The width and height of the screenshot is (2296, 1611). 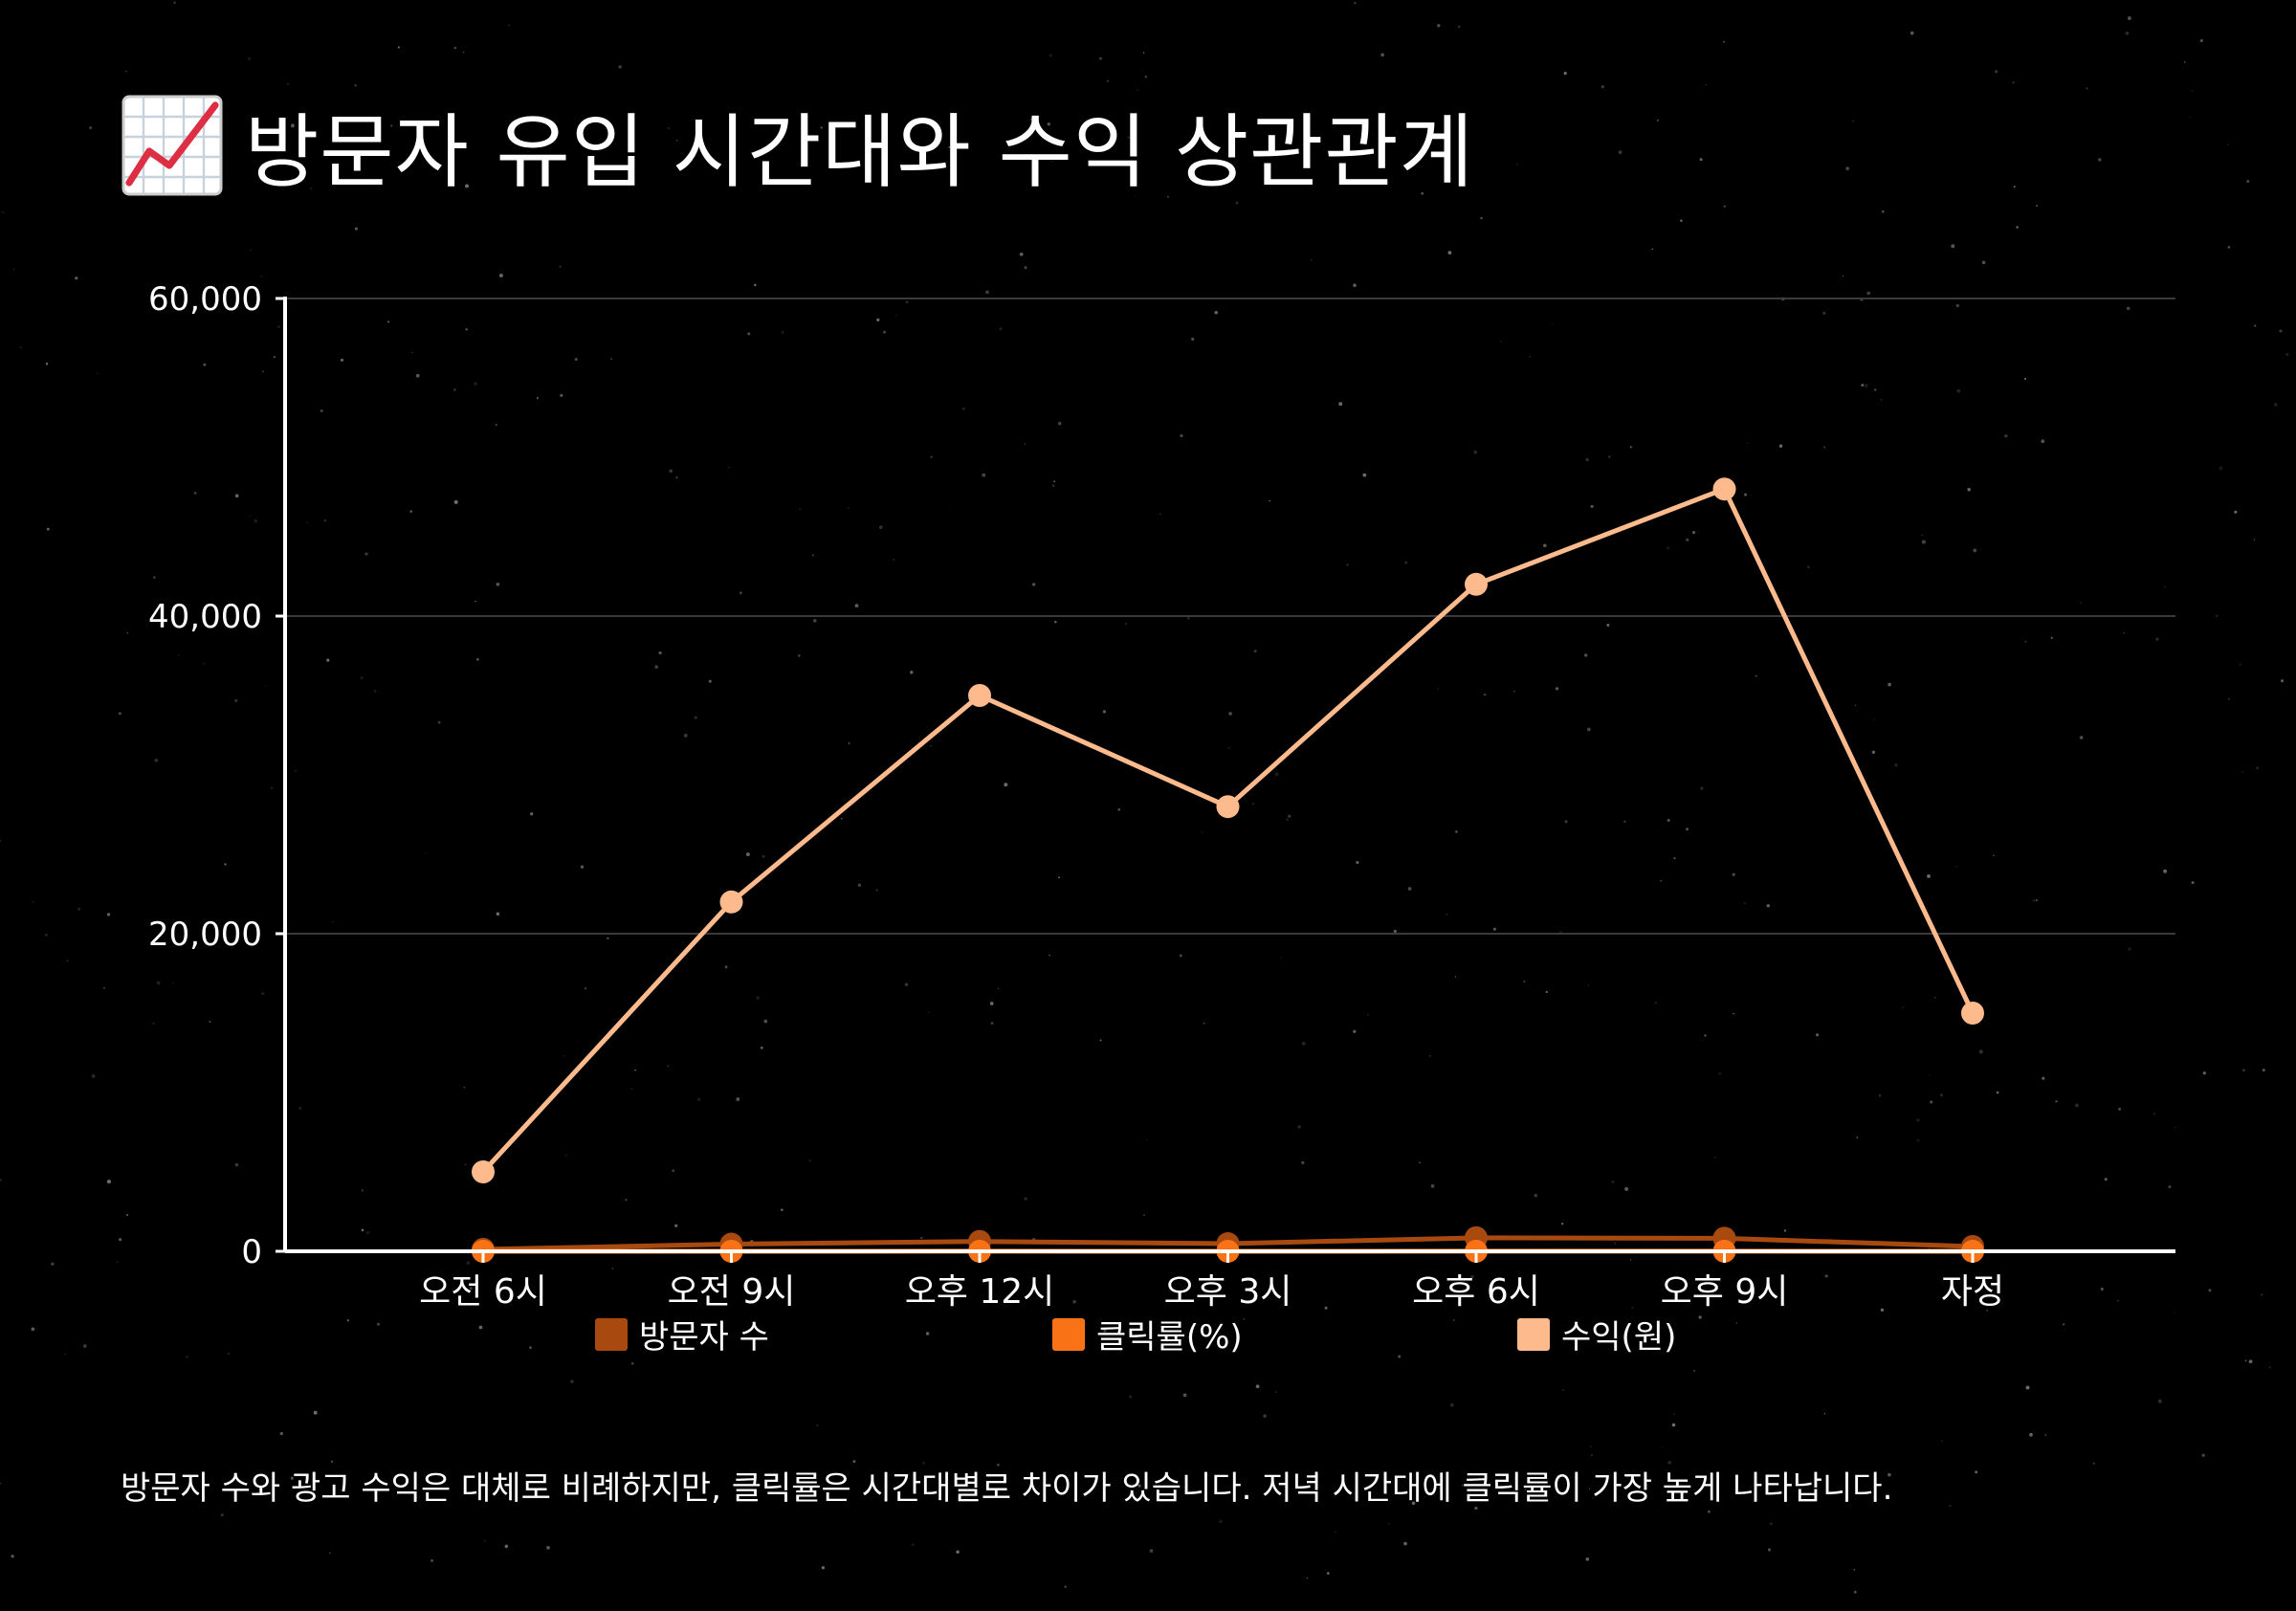 I want to click on legend-label: 클릭률(%), so click(x=1170, y=1337).